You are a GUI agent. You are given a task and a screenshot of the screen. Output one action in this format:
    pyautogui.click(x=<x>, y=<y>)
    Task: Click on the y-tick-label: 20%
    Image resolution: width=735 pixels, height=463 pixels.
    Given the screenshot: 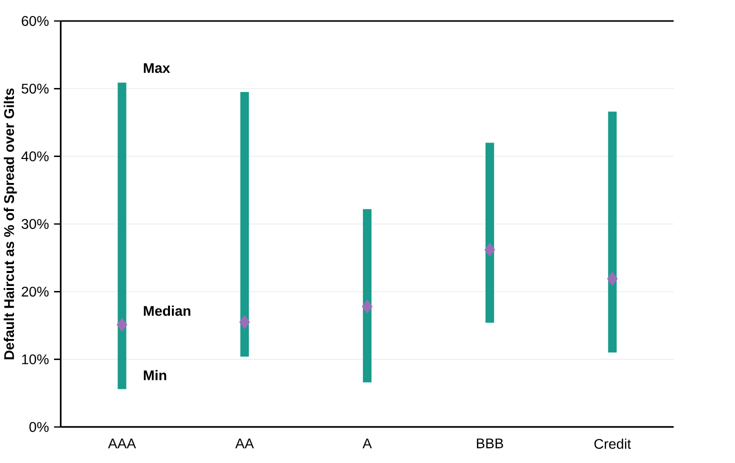 What is the action you would take?
    pyautogui.click(x=35, y=291)
    